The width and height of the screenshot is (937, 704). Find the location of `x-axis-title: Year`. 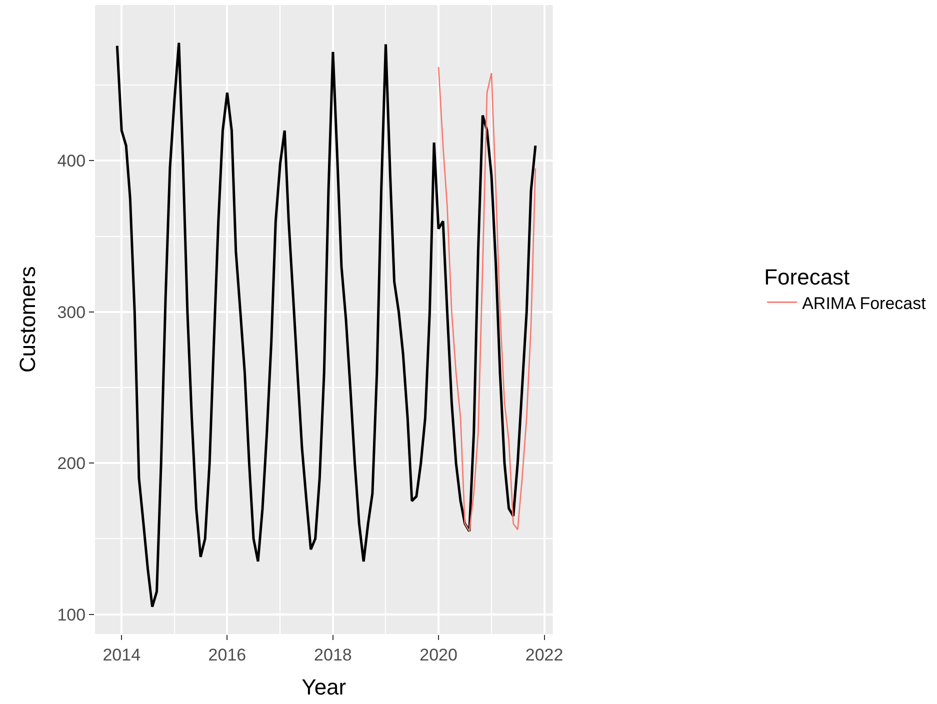

x-axis-title: Year is located at coordinates (324, 687).